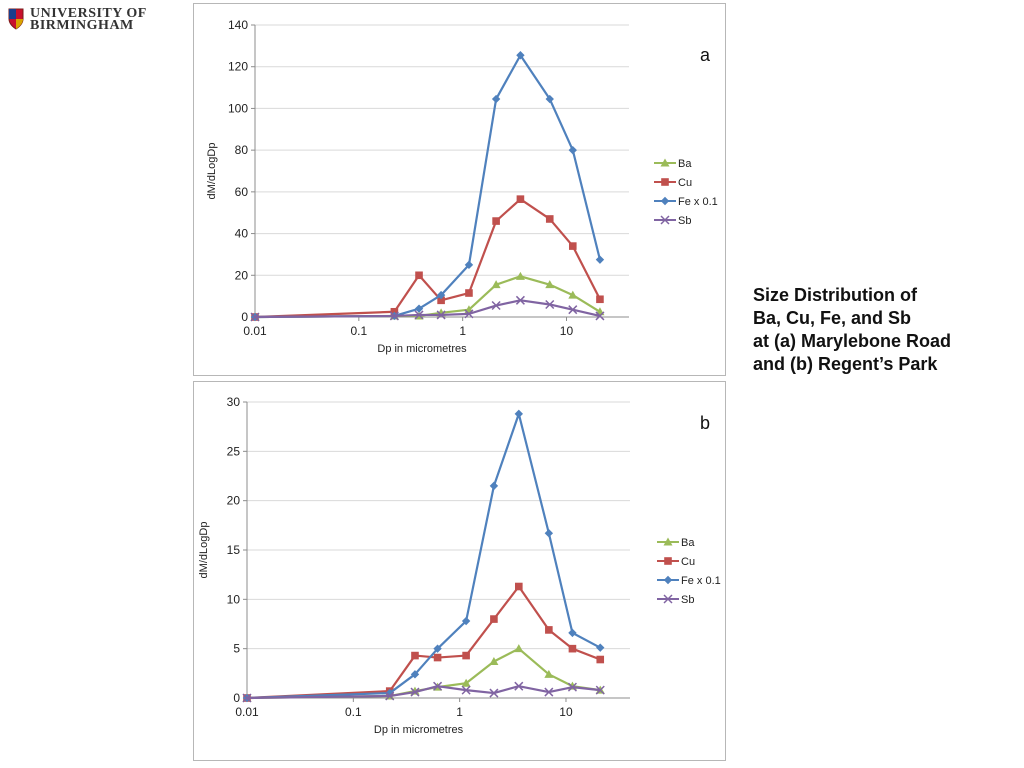 This screenshot has height=768, width=1024. Describe the element at coordinates (685, 183) in the screenshot. I see `legend-label: Cu` at that location.